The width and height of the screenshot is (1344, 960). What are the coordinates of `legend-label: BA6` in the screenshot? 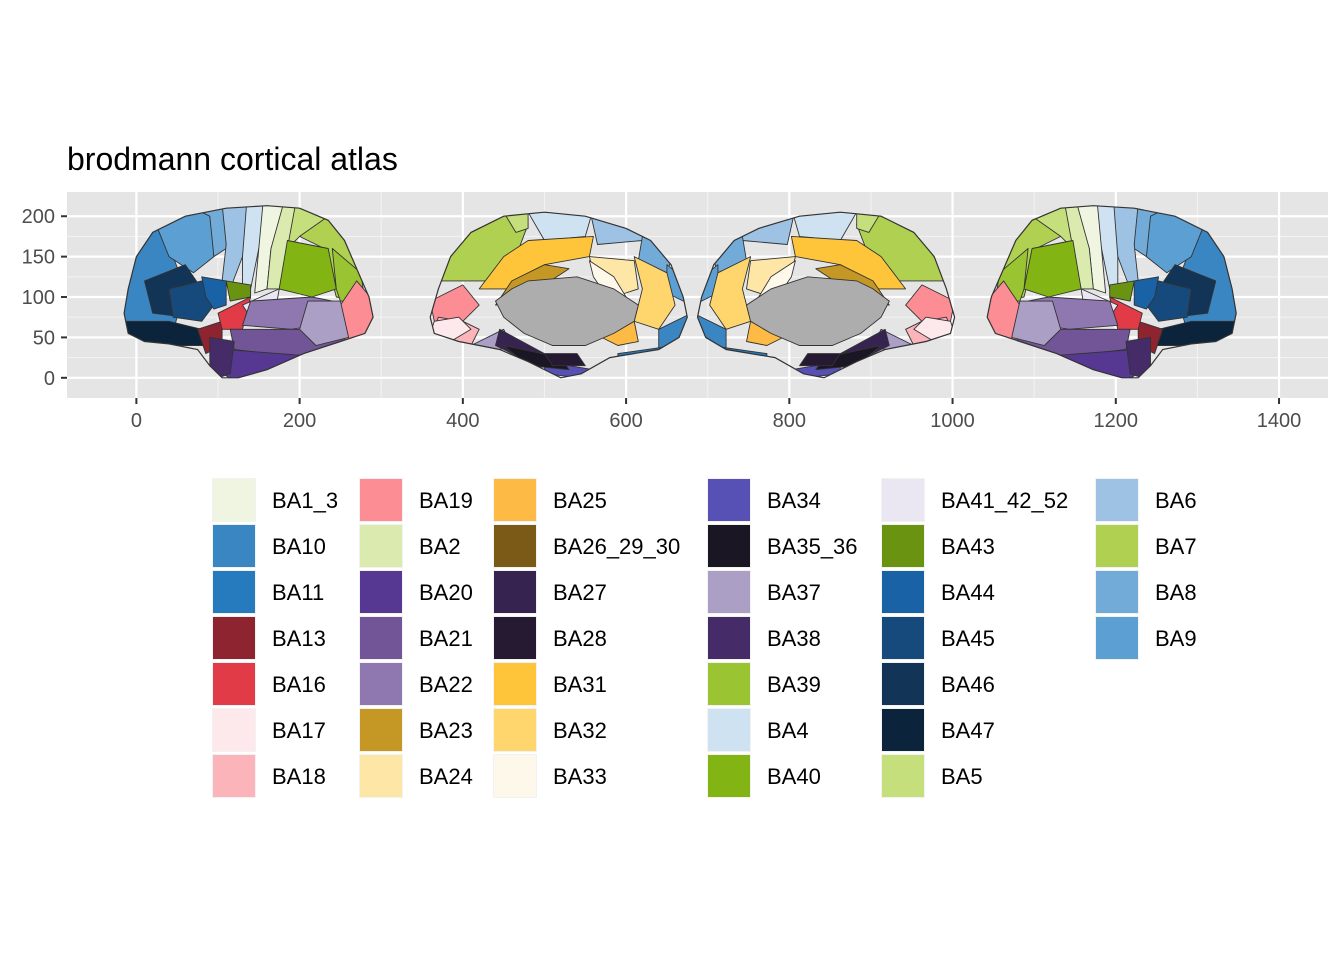 It's located at (1176, 500).